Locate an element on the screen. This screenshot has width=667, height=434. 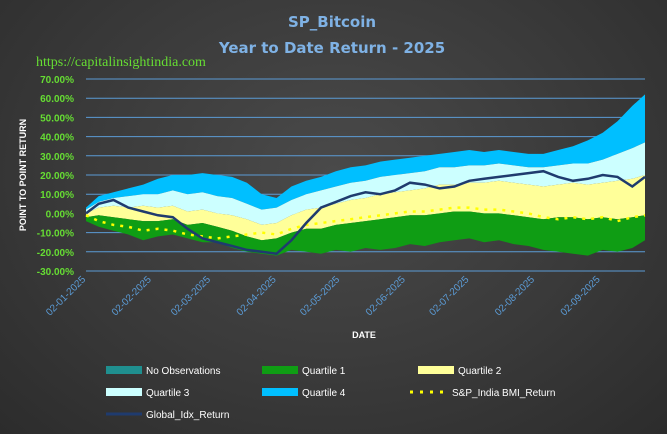
watermark: https://capitalinsightindia.com is located at coordinates (121, 62).